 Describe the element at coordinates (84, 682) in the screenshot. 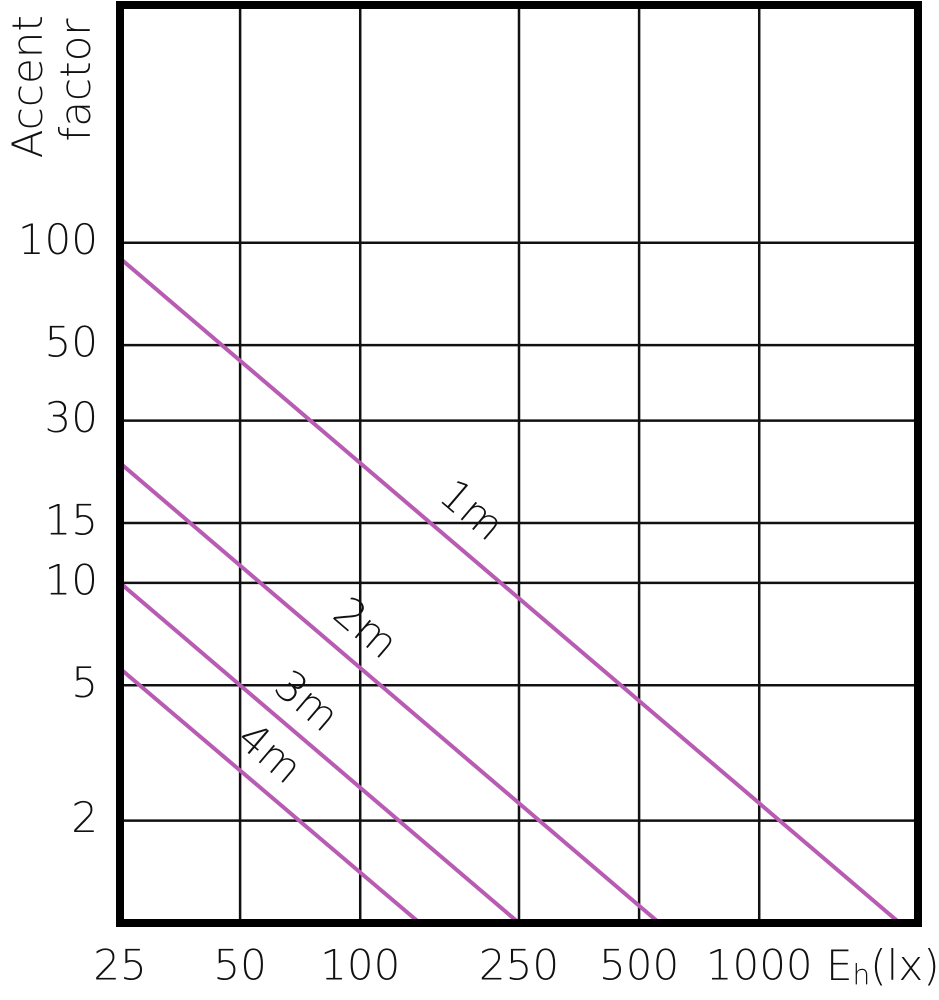

I see `y-tick-label: 5` at that location.